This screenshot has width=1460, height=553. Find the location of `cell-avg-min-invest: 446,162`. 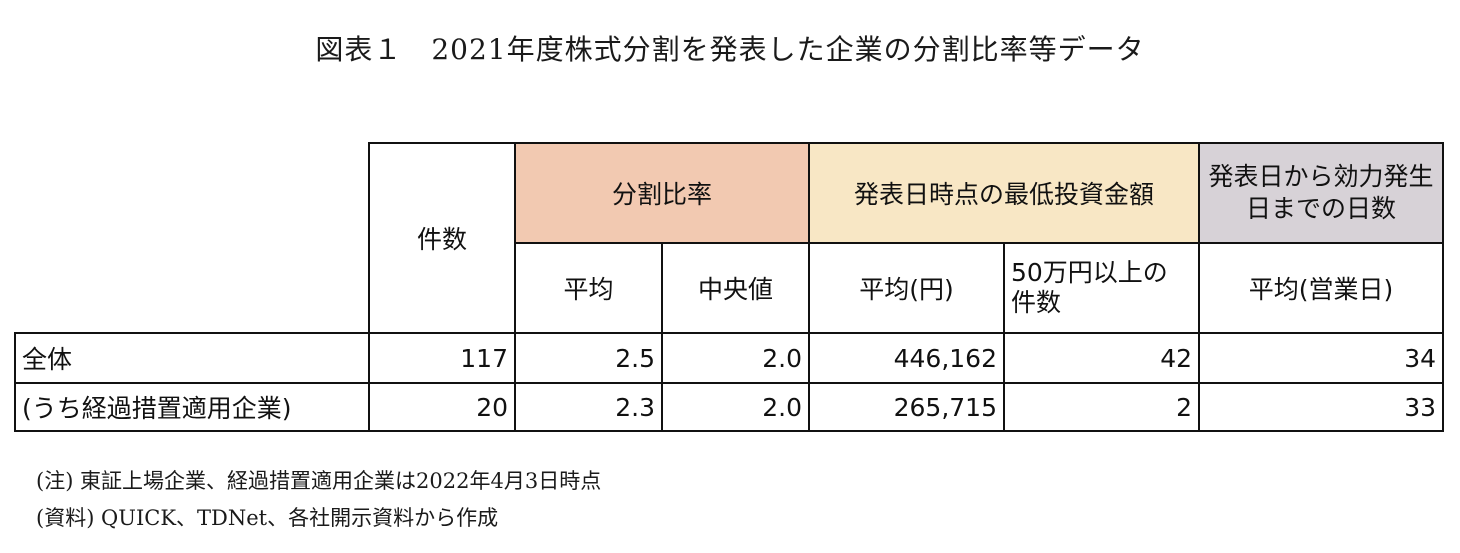

cell-avg-min-invest: 446,162 is located at coordinates (906, 358).